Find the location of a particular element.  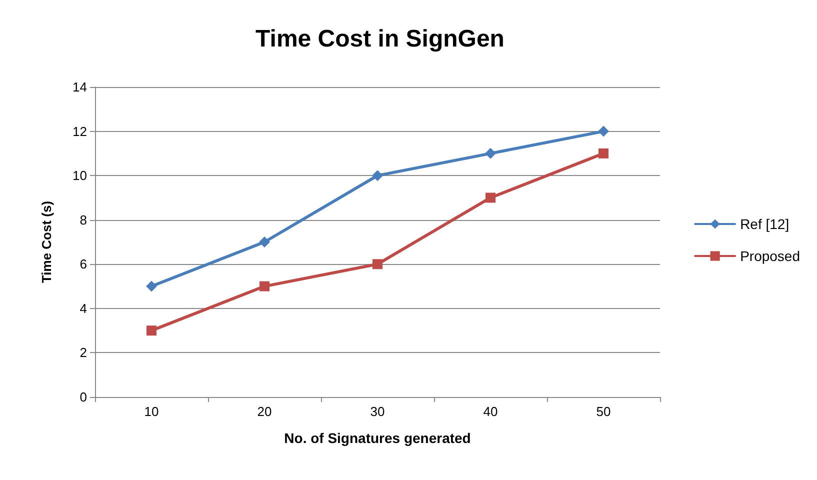

y-tick-label: 8 is located at coordinates (83, 220).